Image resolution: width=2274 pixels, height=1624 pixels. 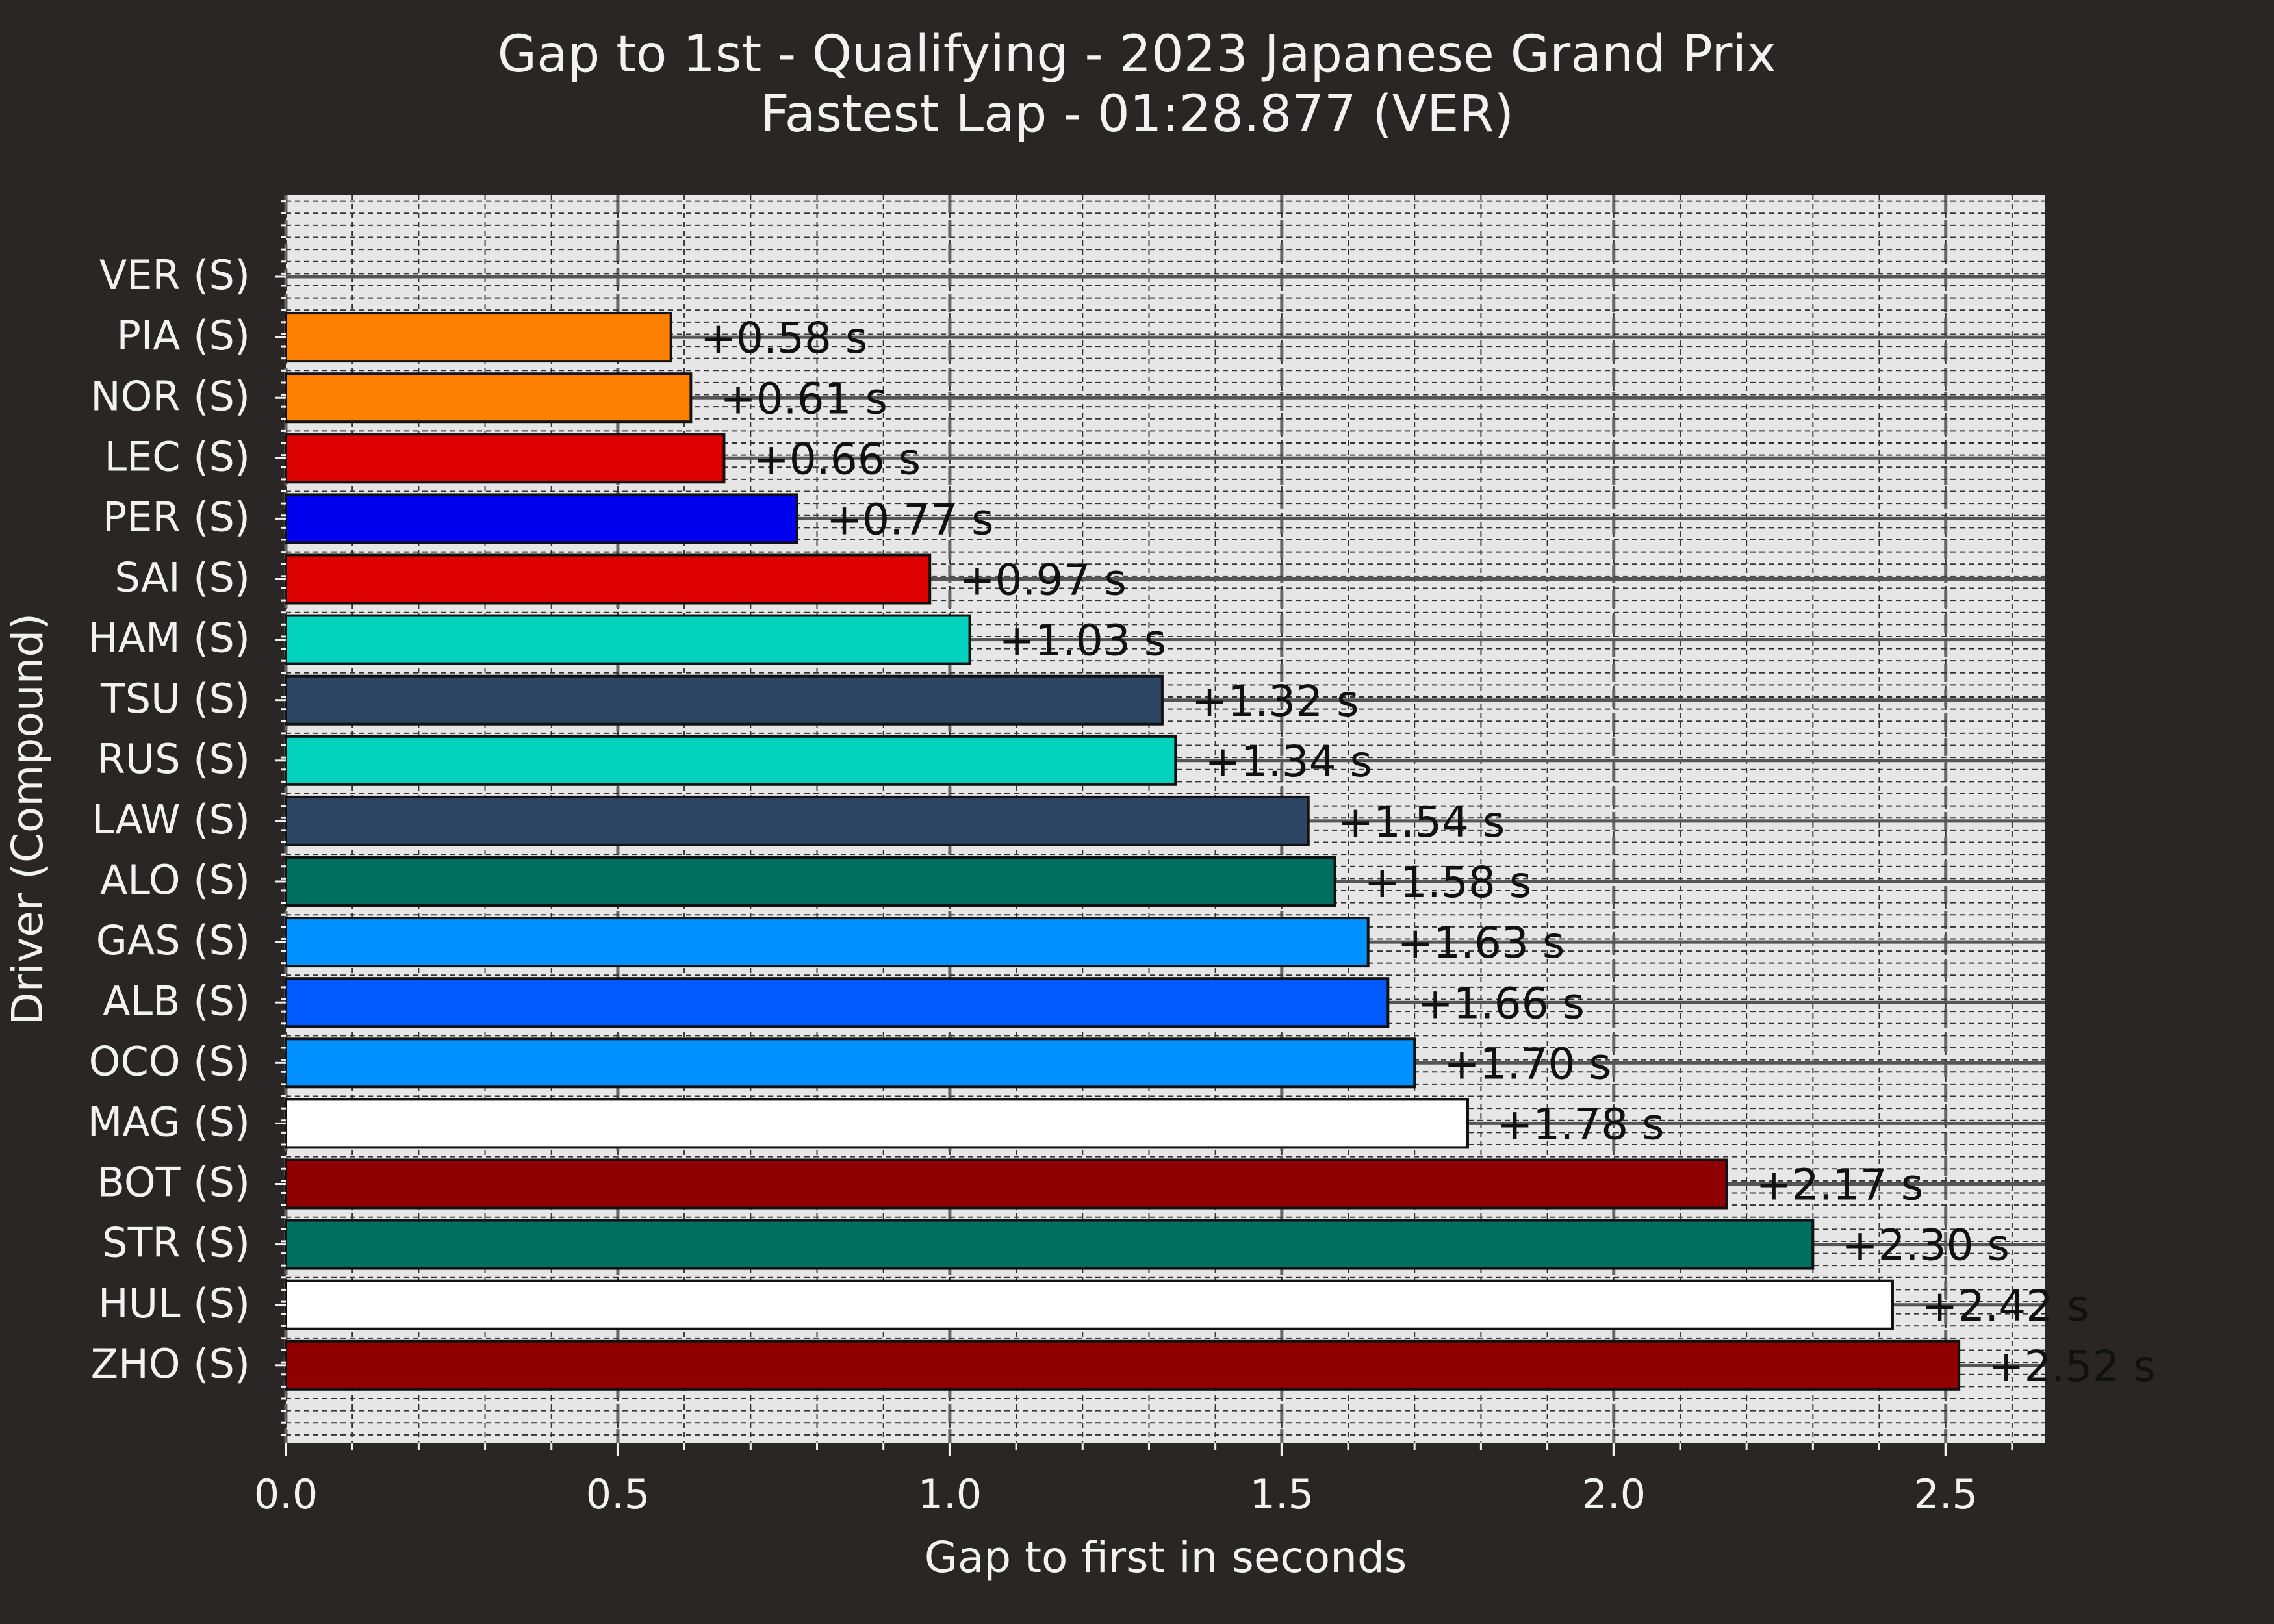 What do you see at coordinates (837, 459) in the screenshot?
I see `data-label: +0.66 s` at bounding box center [837, 459].